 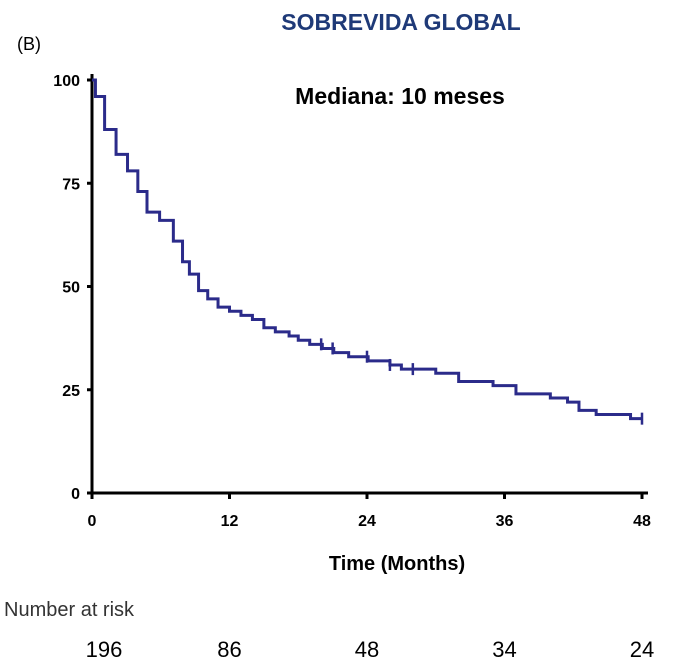 What do you see at coordinates (230, 521) in the screenshot?
I see `x-tick-label: 12` at bounding box center [230, 521].